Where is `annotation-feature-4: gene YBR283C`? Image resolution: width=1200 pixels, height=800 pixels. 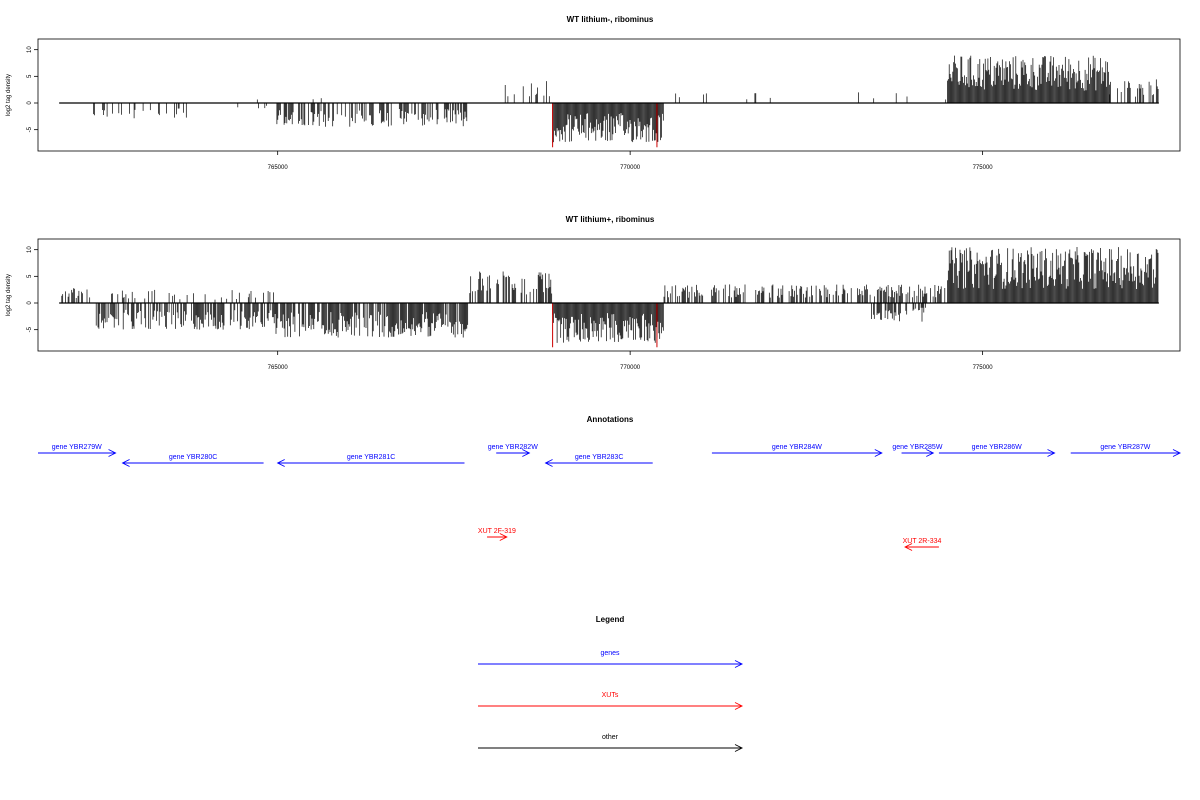
annotation-feature-4: gene YBR283C is located at coordinates (598, 460).